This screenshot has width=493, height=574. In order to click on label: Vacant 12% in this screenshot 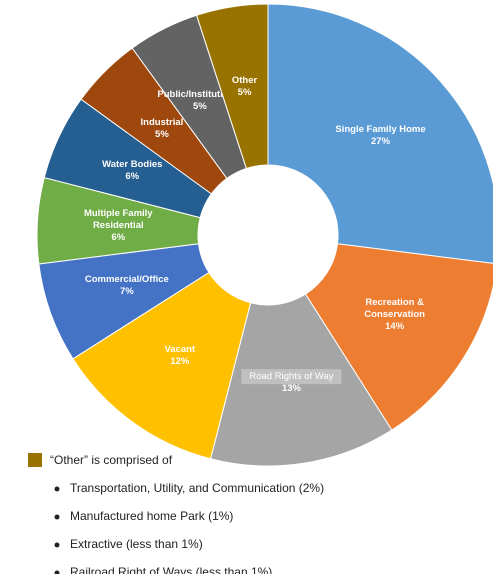, I will do `click(180, 356)`.